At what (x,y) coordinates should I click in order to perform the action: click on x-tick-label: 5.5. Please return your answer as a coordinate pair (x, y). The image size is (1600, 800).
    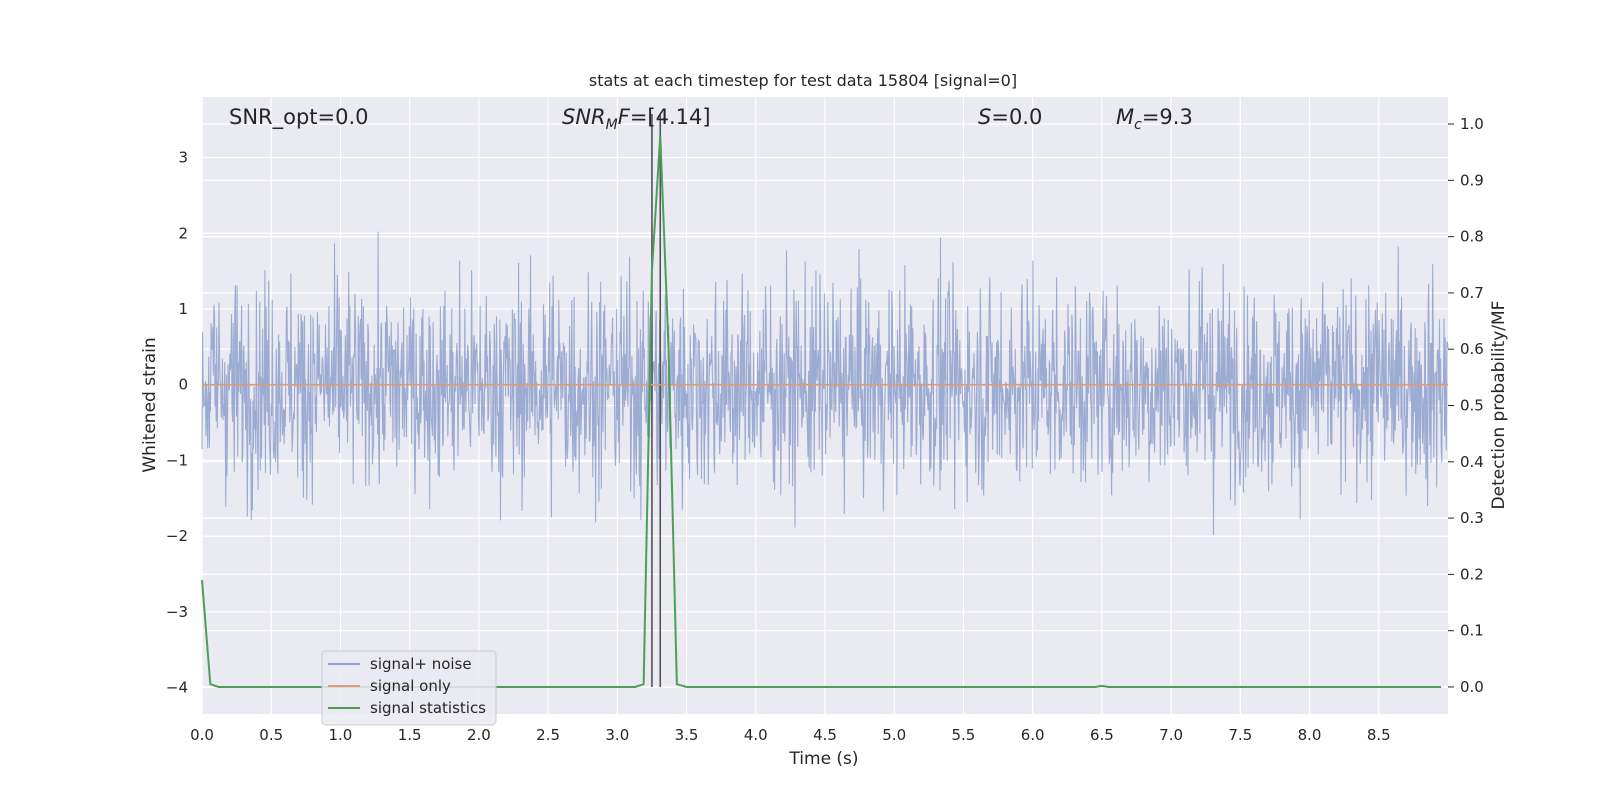
    Looking at the image, I should click on (964, 735).